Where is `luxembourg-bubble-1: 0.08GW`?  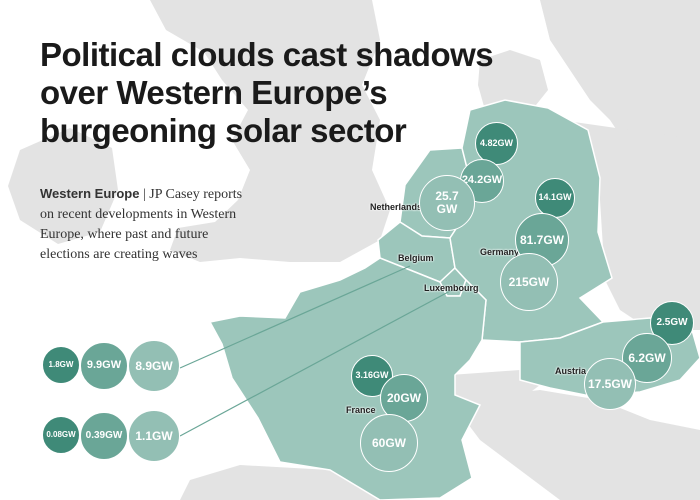
luxembourg-bubble-1: 0.08GW is located at coordinates (61, 435).